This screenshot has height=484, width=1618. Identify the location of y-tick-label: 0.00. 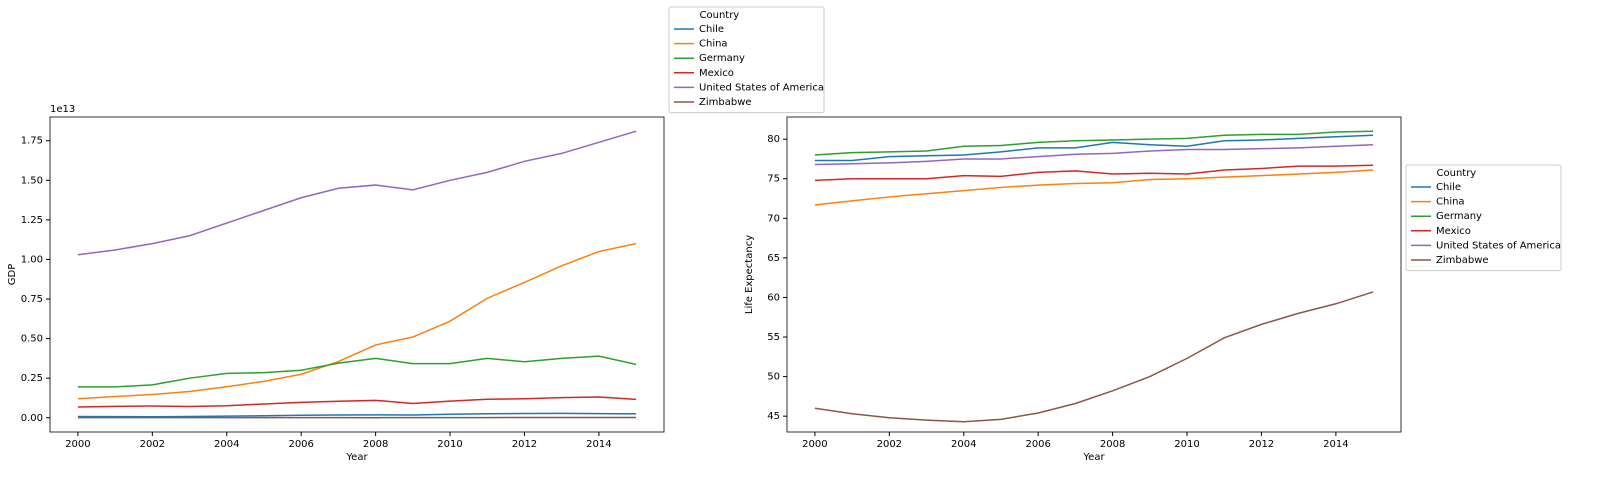
(32, 418).